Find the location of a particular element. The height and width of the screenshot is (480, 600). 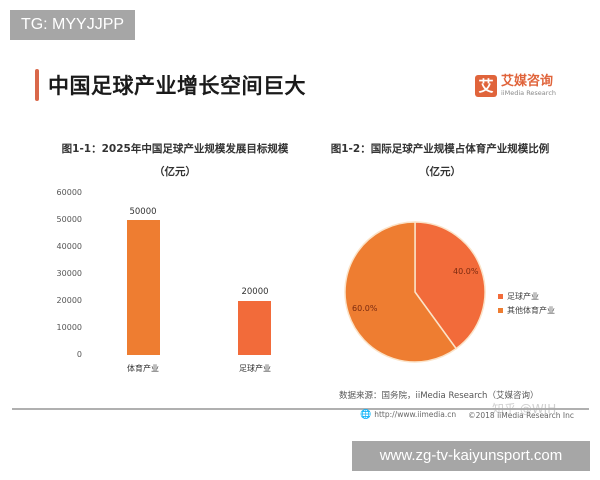

pie-label-football: 40.0% is located at coordinates (466, 271).